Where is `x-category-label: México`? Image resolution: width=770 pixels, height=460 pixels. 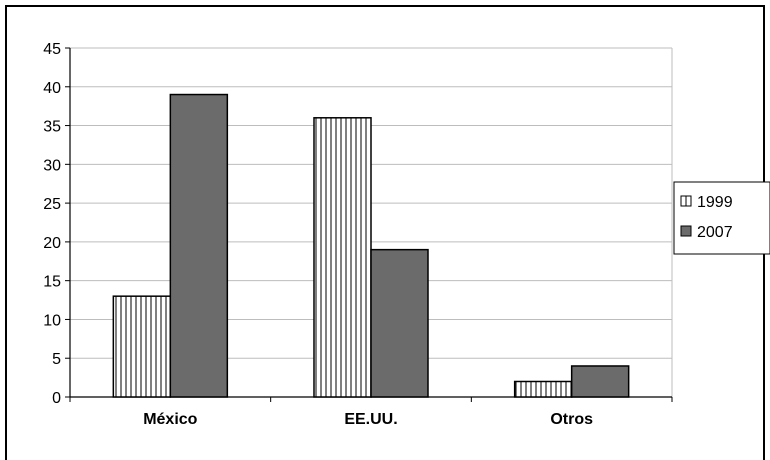
x-category-label: México is located at coordinates (170, 419).